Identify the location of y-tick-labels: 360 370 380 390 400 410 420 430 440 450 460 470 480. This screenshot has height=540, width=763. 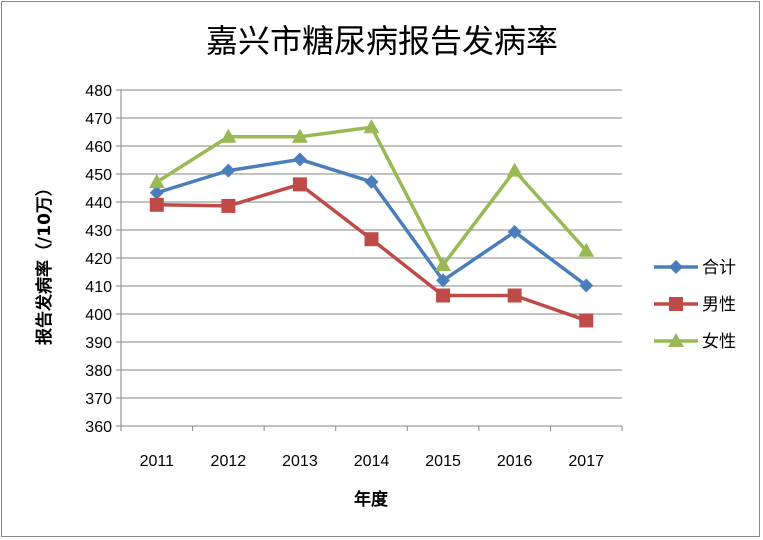
(98, 259).